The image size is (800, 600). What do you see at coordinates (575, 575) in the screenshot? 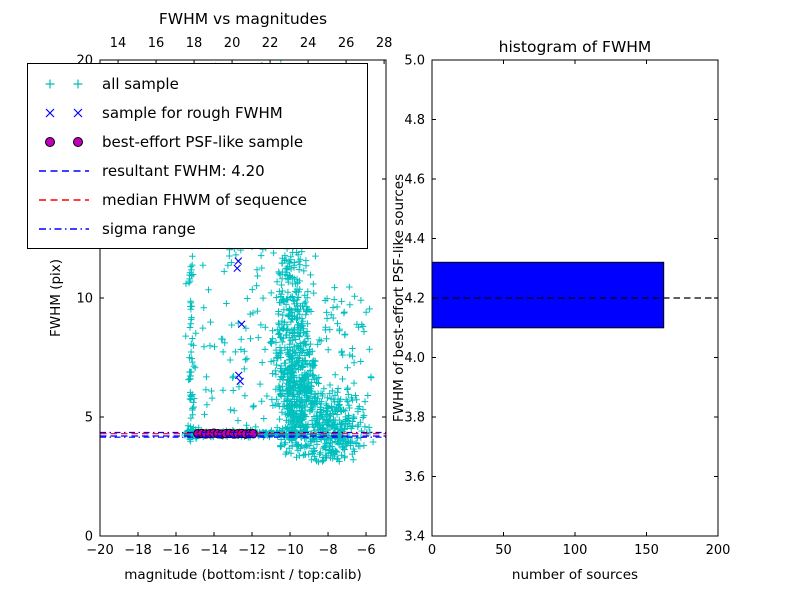
I see `right-plot-xlabel: number of sources` at bounding box center [575, 575].